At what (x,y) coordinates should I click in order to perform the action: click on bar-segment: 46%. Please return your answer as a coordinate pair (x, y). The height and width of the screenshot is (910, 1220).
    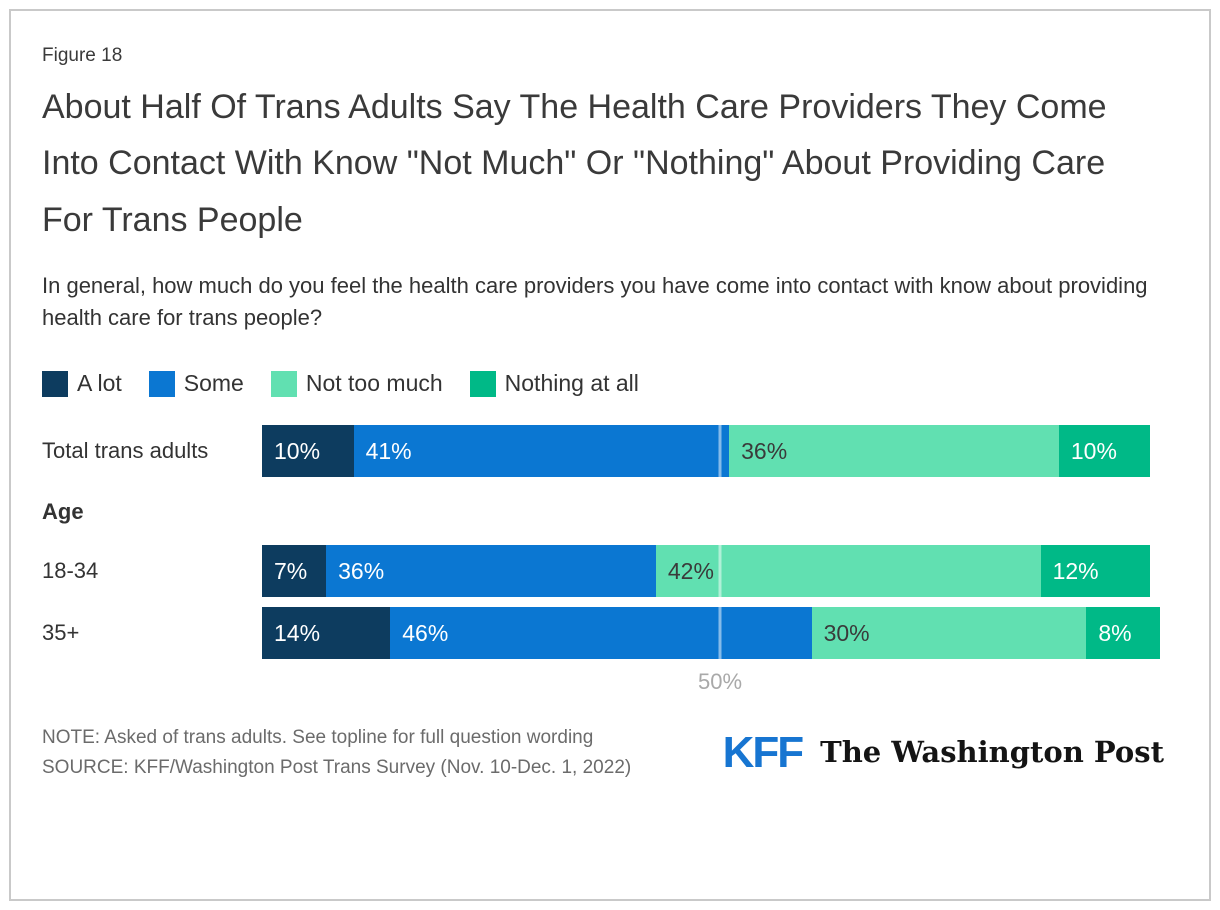
    Looking at the image, I should click on (601, 633).